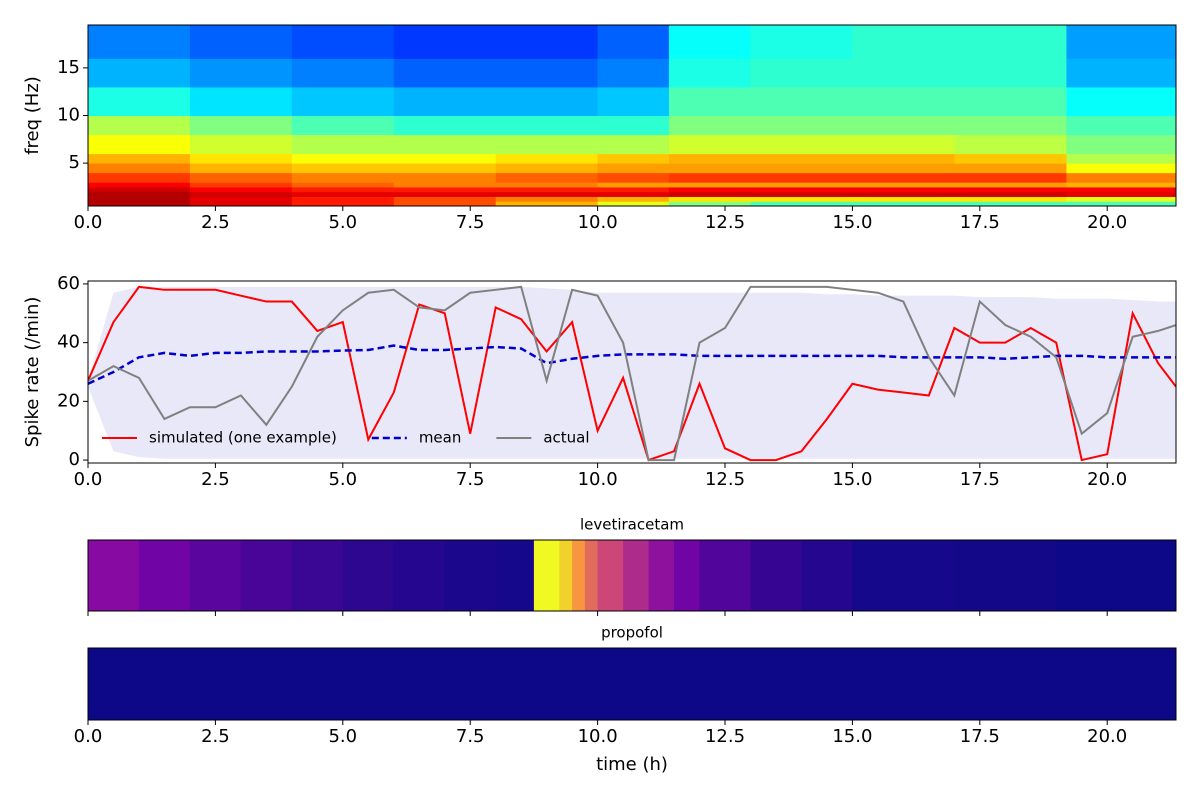  Describe the element at coordinates (32, 115) in the screenshot. I see `y-axis-label: freq (Hz)` at that location.